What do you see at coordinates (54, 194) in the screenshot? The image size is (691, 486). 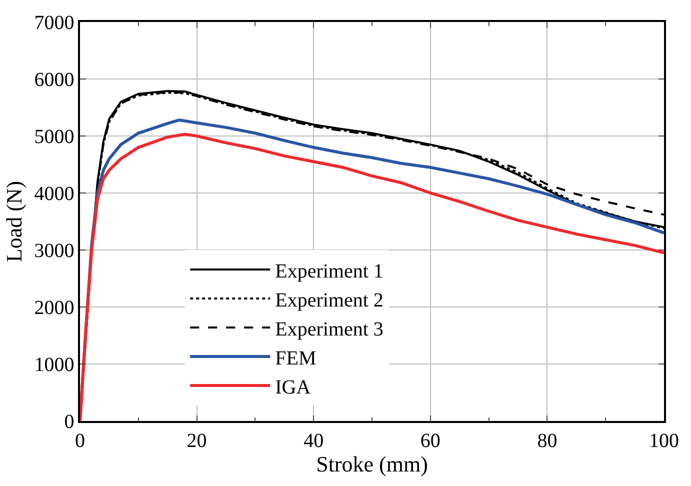 I see `y-tick-label: 4000` at bounding box center [54, 194].